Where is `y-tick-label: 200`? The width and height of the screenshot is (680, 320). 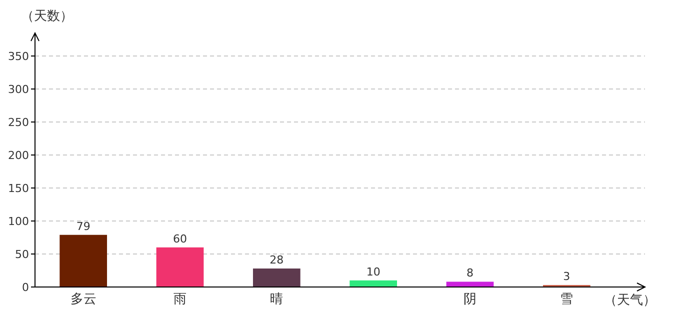
y-tick-label: 200 is located at coordinates (18, 155).